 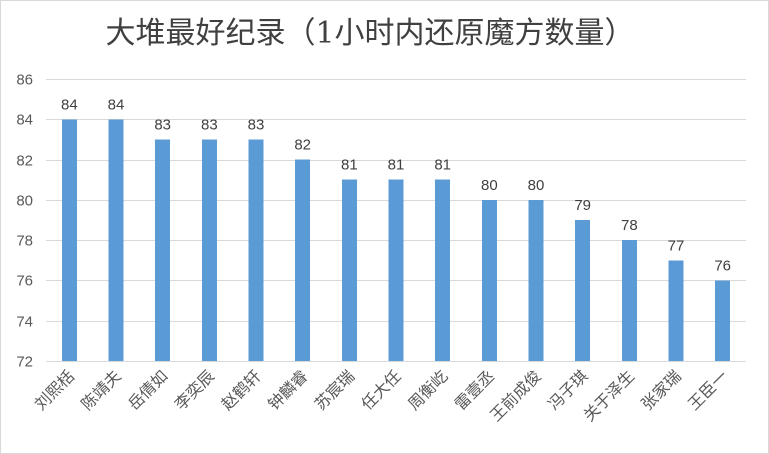 What do you see at coordinates (660, 389) in the screenshot?
I see `x-category-label: 张家瑞` at bounding box center [660, 389].